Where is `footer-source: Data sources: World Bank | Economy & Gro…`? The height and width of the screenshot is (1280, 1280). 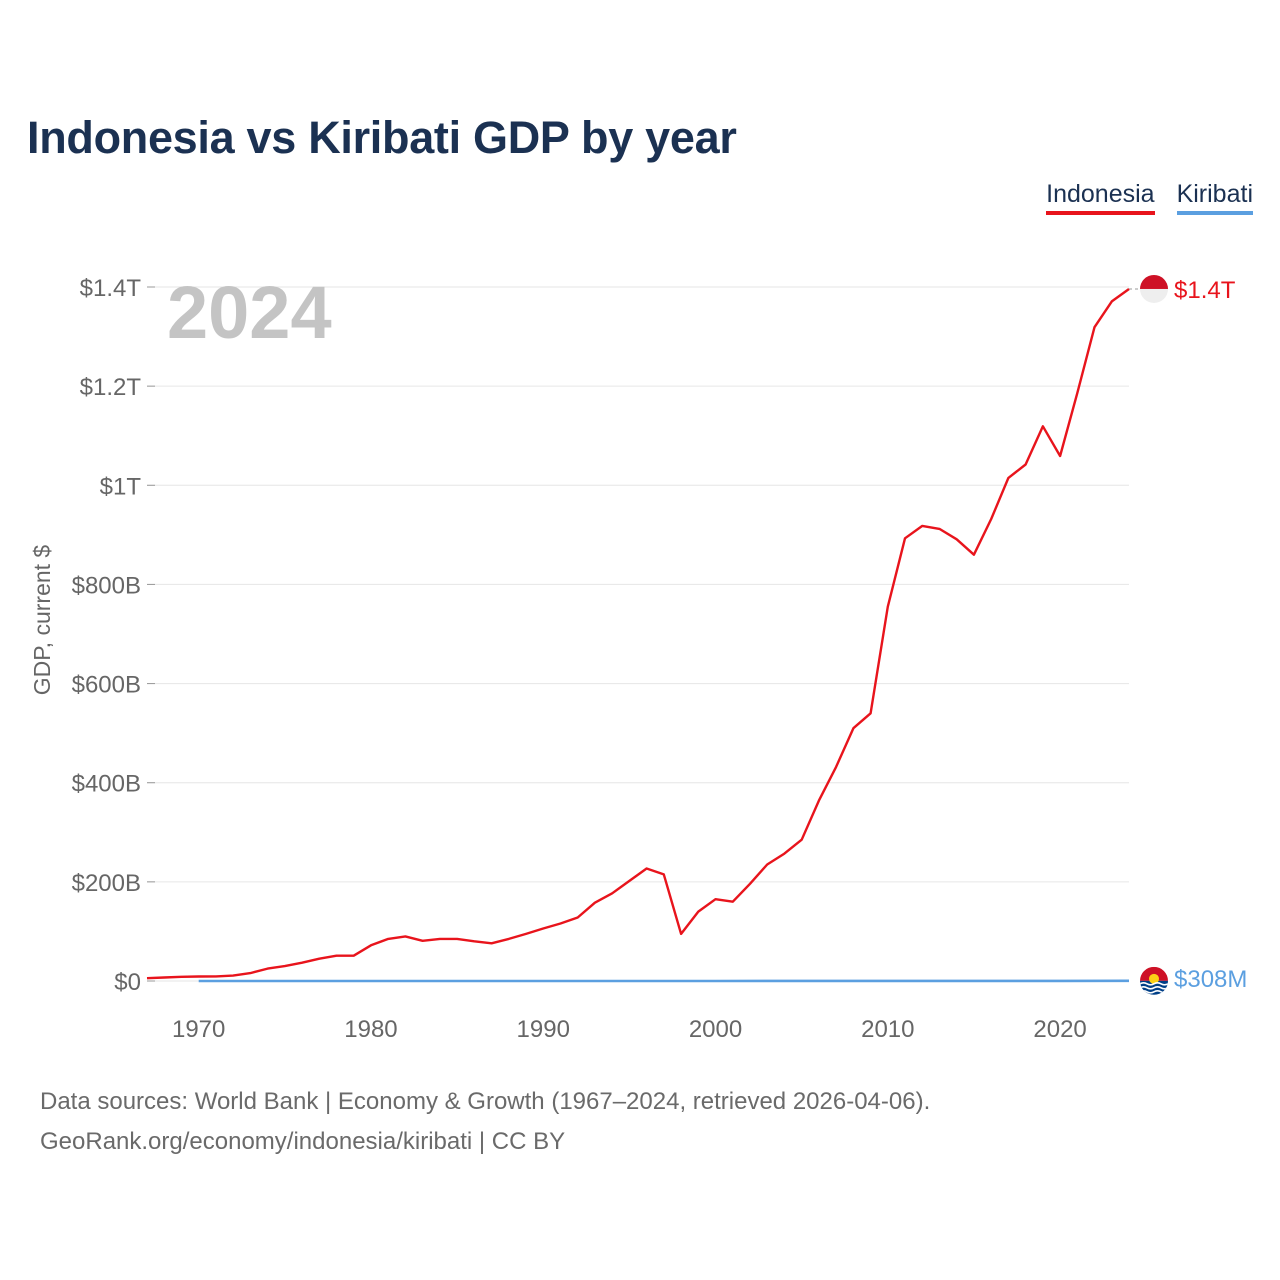
footer-source: Data sources: World Bank | Economy & Gro… is located at coordinates (485, 1101).